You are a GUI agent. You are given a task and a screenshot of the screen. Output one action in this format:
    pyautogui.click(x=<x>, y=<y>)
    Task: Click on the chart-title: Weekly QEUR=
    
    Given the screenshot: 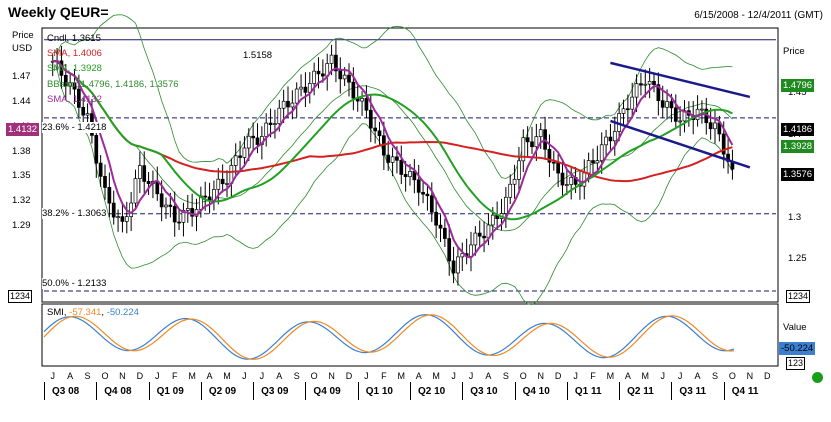 What is the action you would take?
    pyautogui.click(x=58, y=12)
    